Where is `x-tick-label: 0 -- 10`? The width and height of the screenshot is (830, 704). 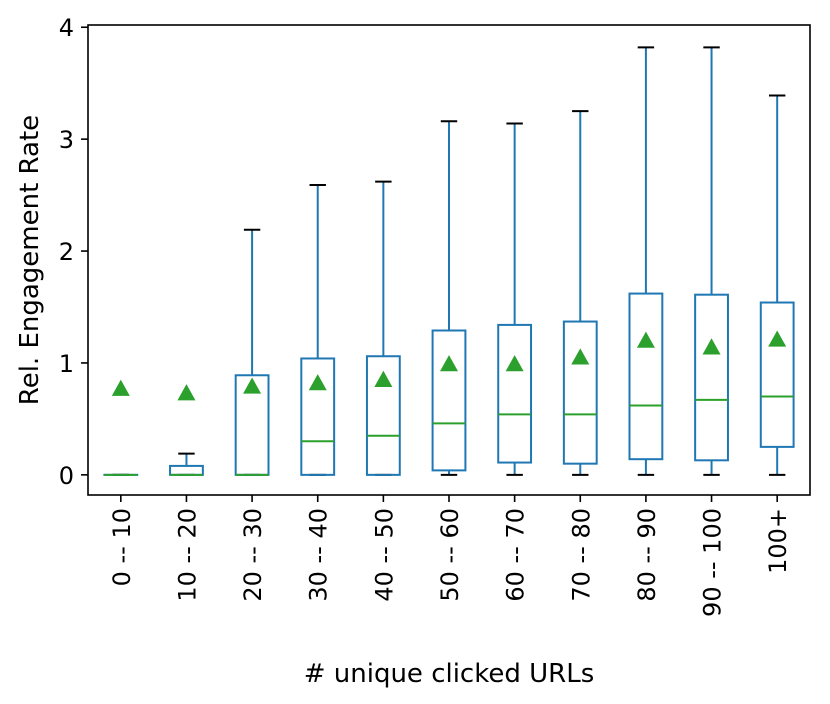 x-tick-label: 0 -- 10 is located at coordinates (122, 547).